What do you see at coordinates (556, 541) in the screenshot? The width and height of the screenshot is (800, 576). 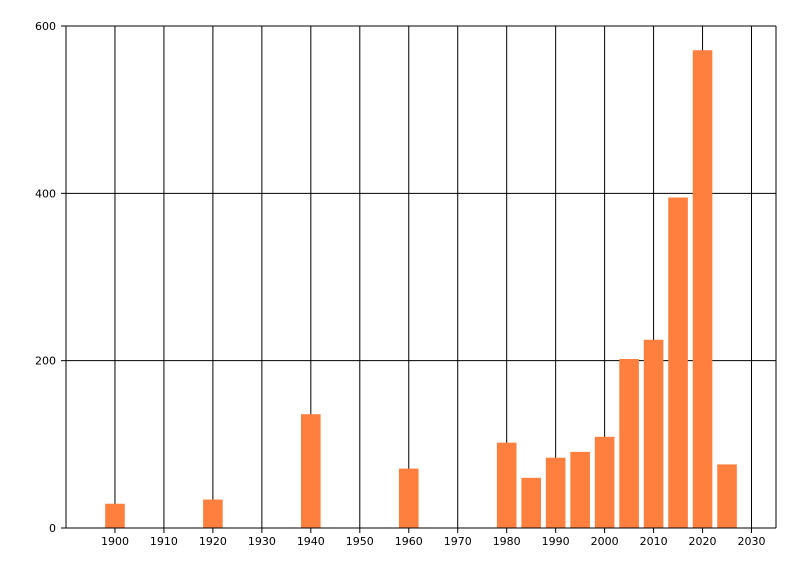 I see `x-tick-label: 1990` at bounding box center [556, 541].